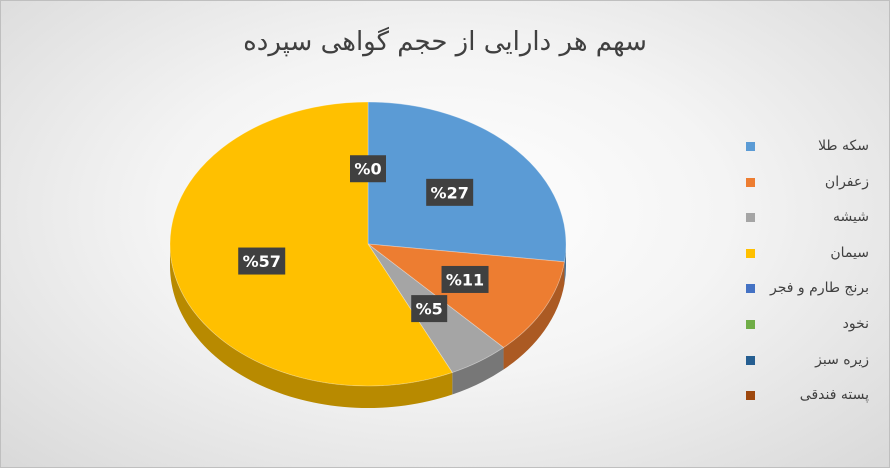  I want to click on legend-item: پسته فندقی, so click(812, 396).